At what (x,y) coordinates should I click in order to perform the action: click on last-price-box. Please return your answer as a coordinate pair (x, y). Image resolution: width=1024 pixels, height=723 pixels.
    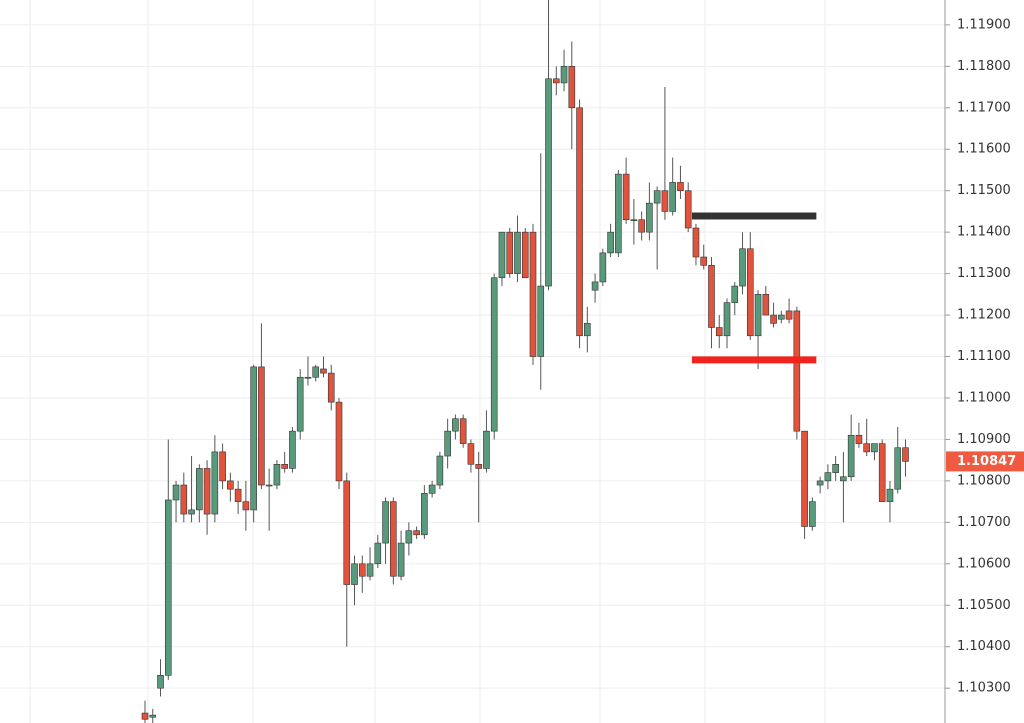
    Looking at the image, I should click on (985, 461).